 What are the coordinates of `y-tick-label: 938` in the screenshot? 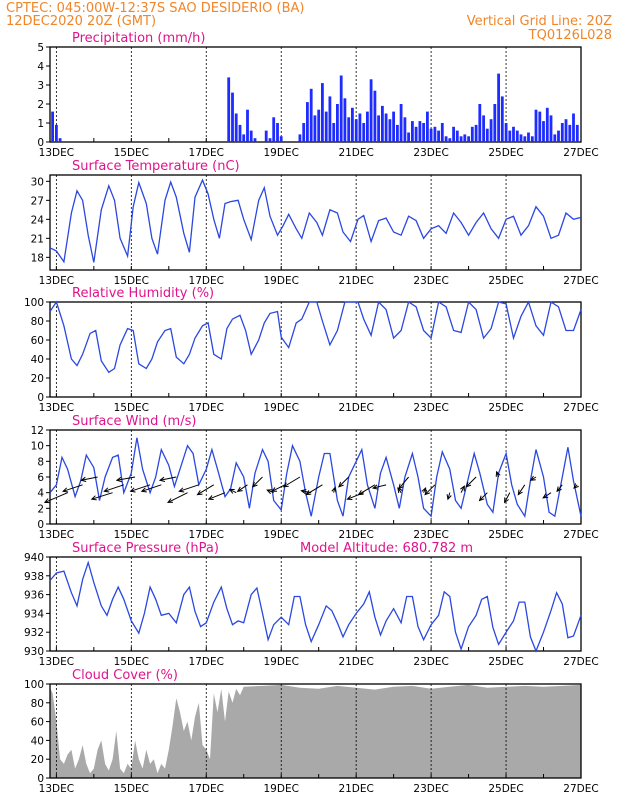 It's located at (34, 577).